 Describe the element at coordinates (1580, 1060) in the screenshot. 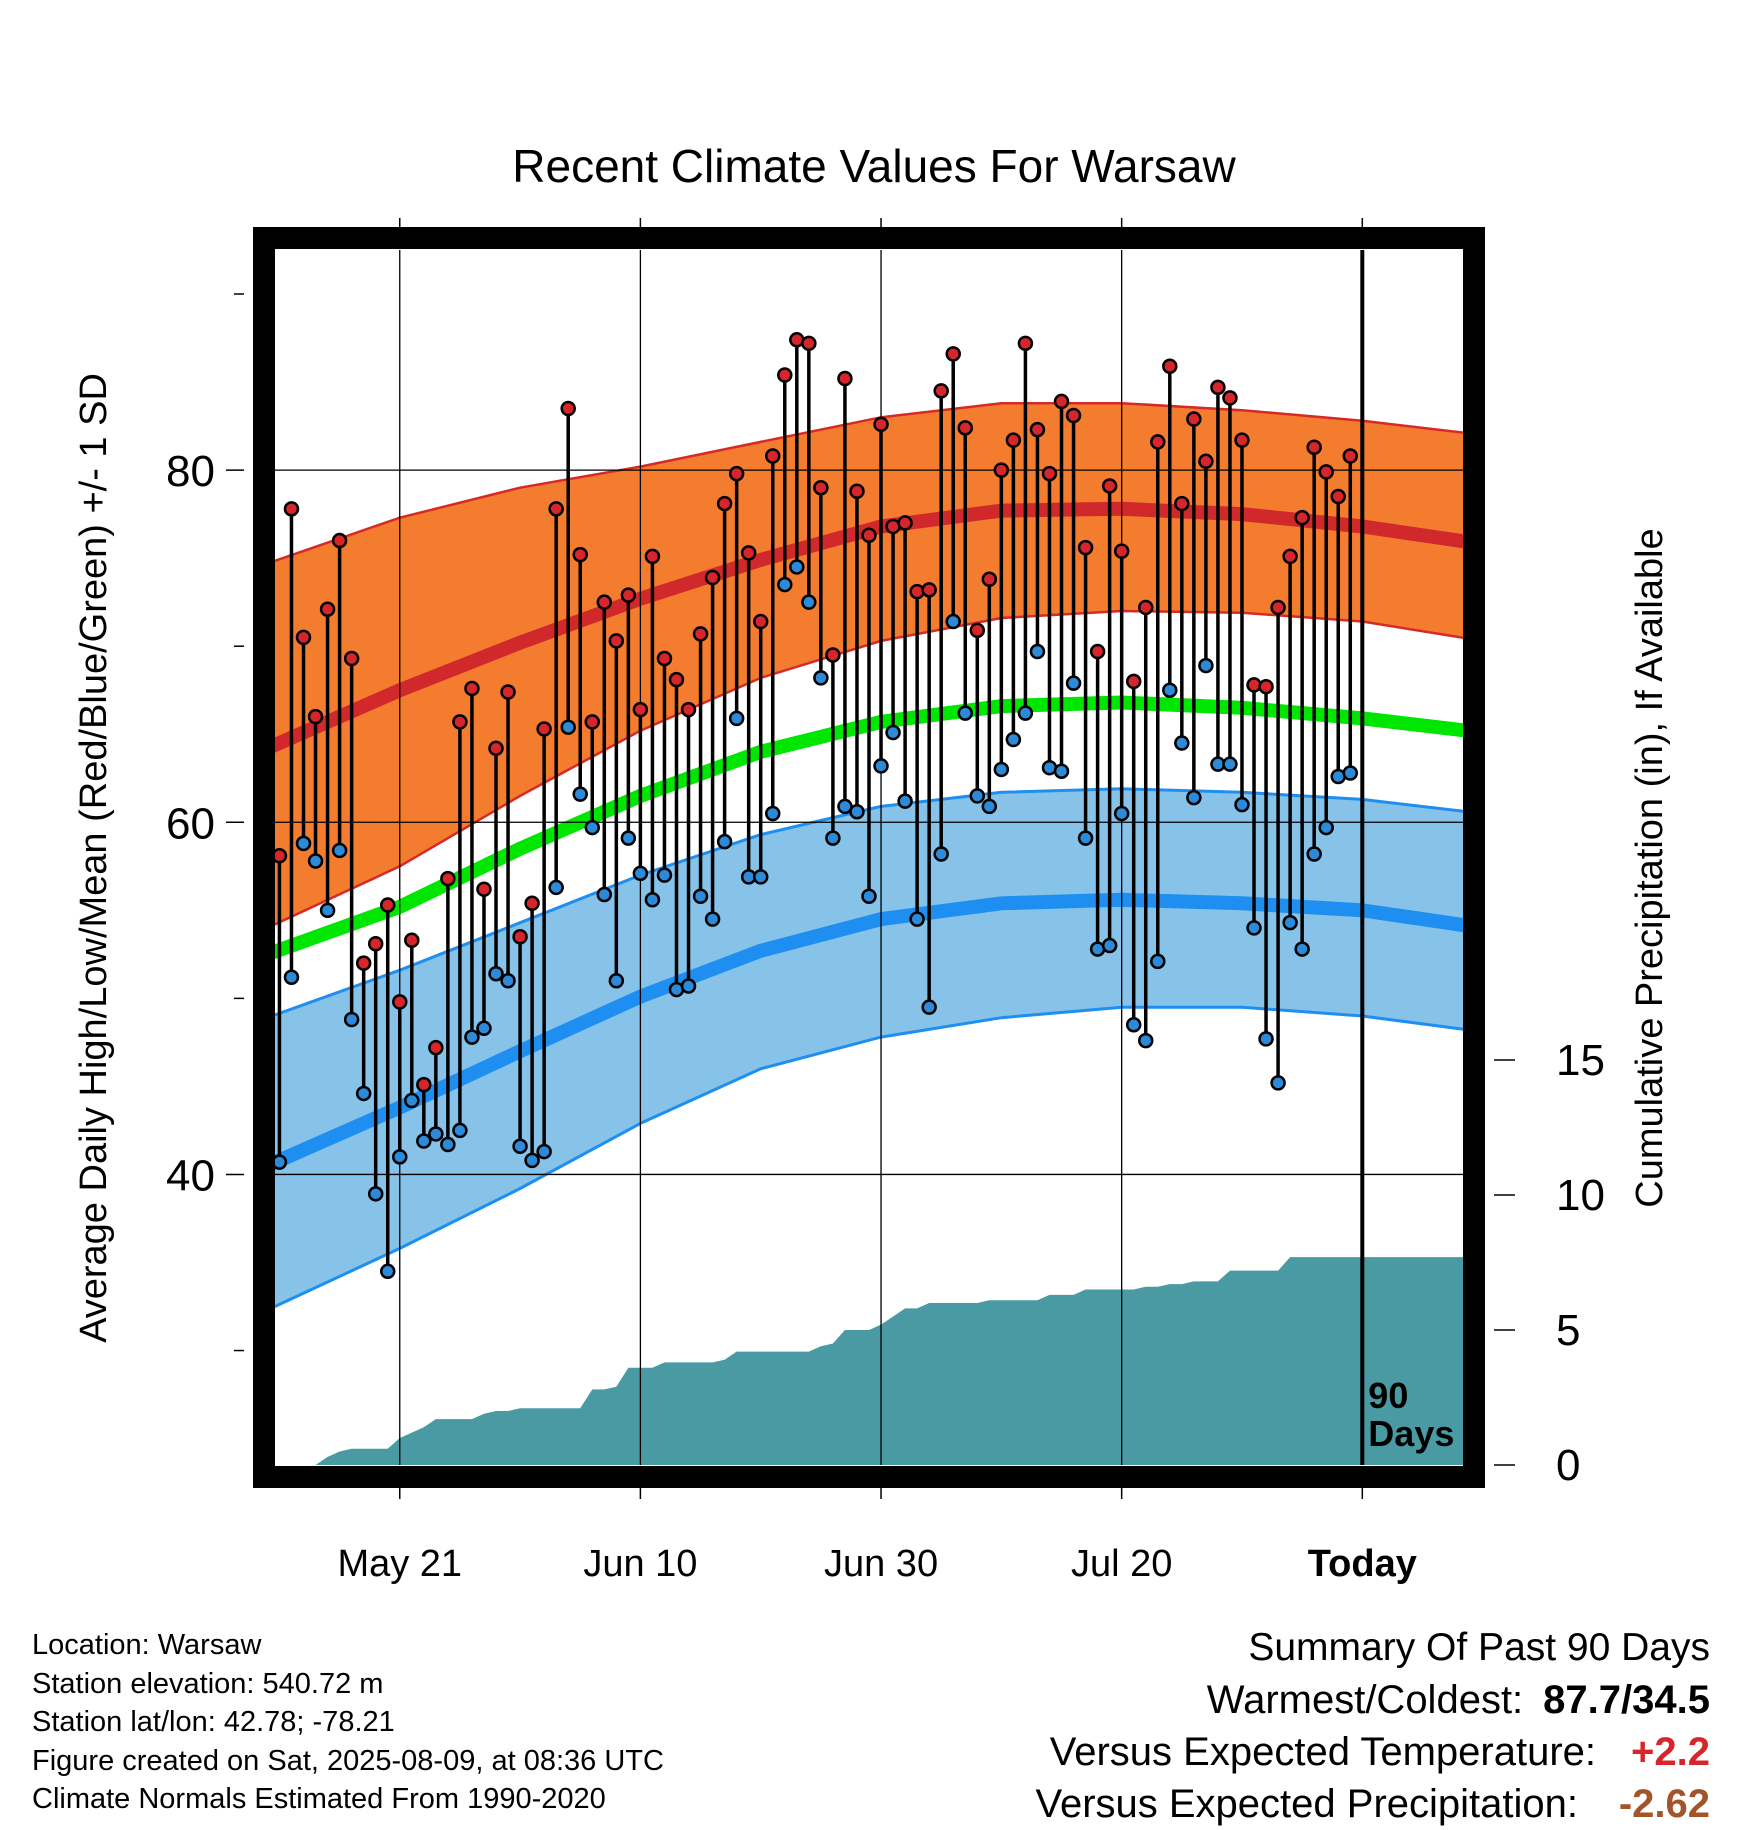

I see `y2-tick-label: 15` at that location.